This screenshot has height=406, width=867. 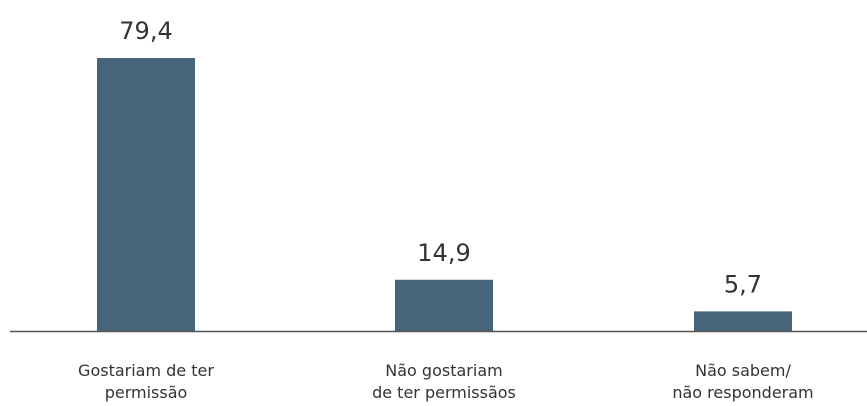 I want to click on category-label-line: não responderam, so click(x=742, y=392).